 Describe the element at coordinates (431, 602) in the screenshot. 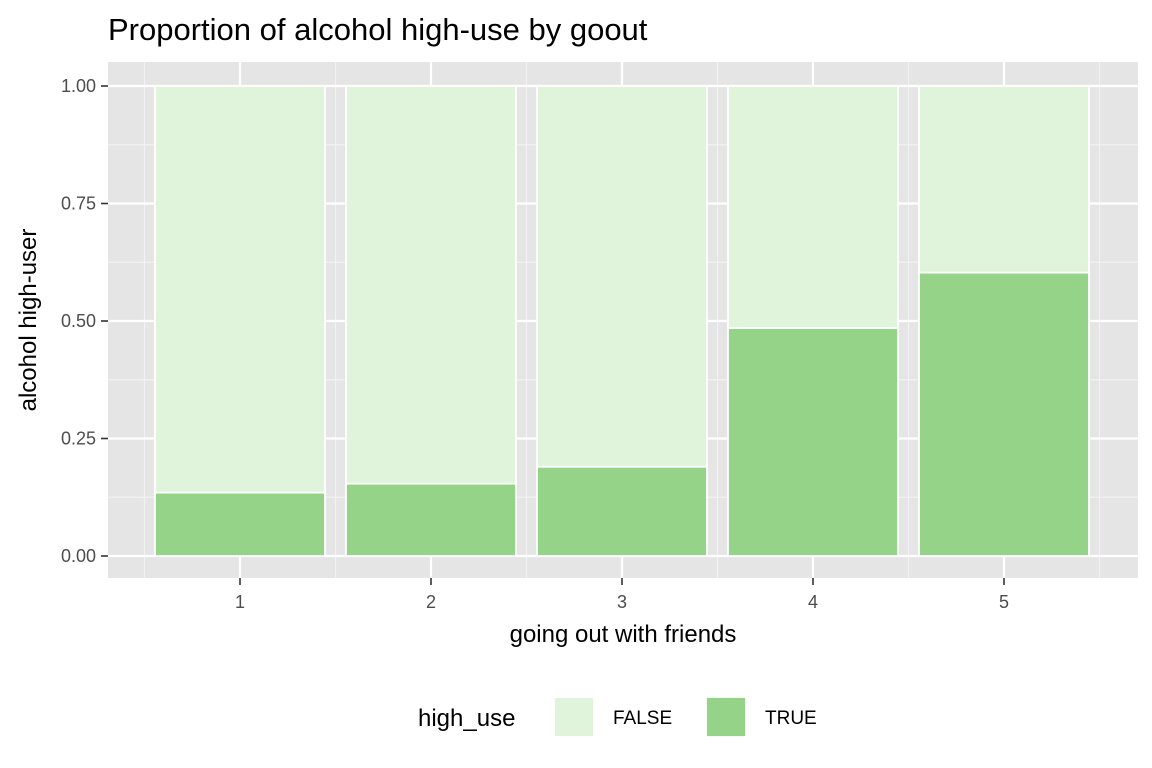

I see `x-tick-label: 2` at that location.